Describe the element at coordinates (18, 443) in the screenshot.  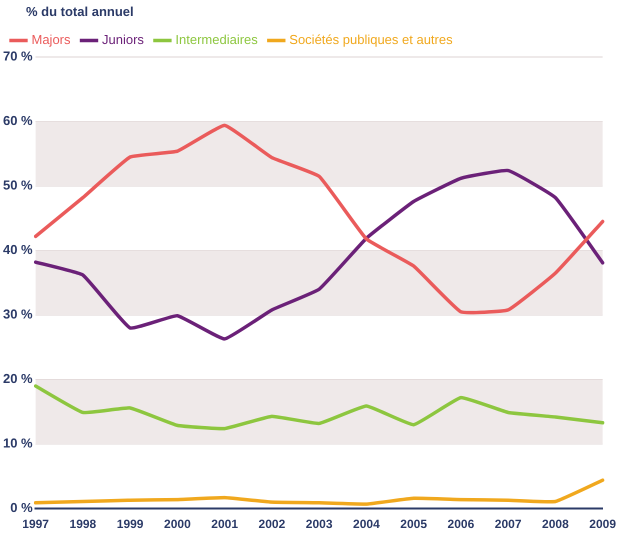
I see `y-tick-label: 10 %` at that location.